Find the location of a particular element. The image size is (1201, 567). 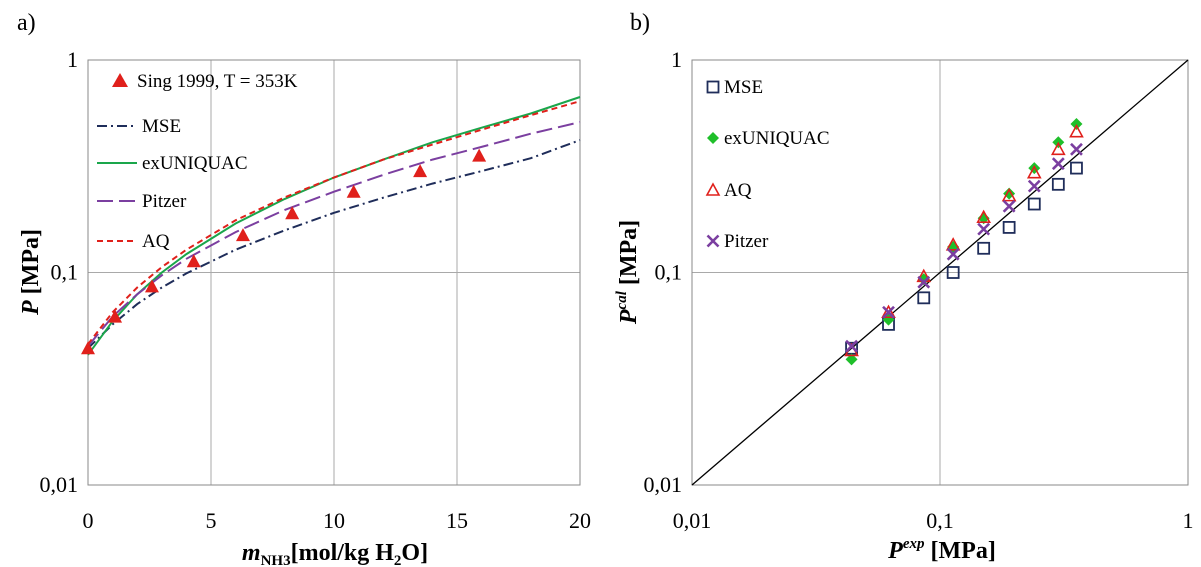

chart-a-legend-label: AQ is located at coordinates (156, 241).